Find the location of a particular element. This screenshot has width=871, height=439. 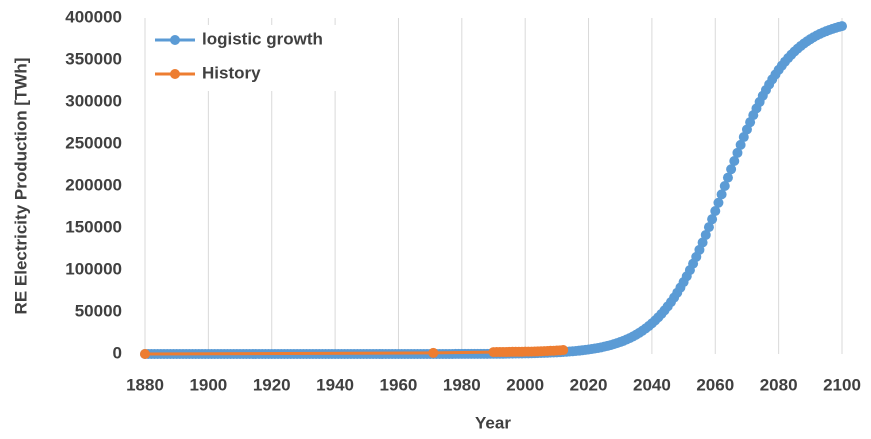

y-tick-label: 400000 is located at coordinates (93, 16).